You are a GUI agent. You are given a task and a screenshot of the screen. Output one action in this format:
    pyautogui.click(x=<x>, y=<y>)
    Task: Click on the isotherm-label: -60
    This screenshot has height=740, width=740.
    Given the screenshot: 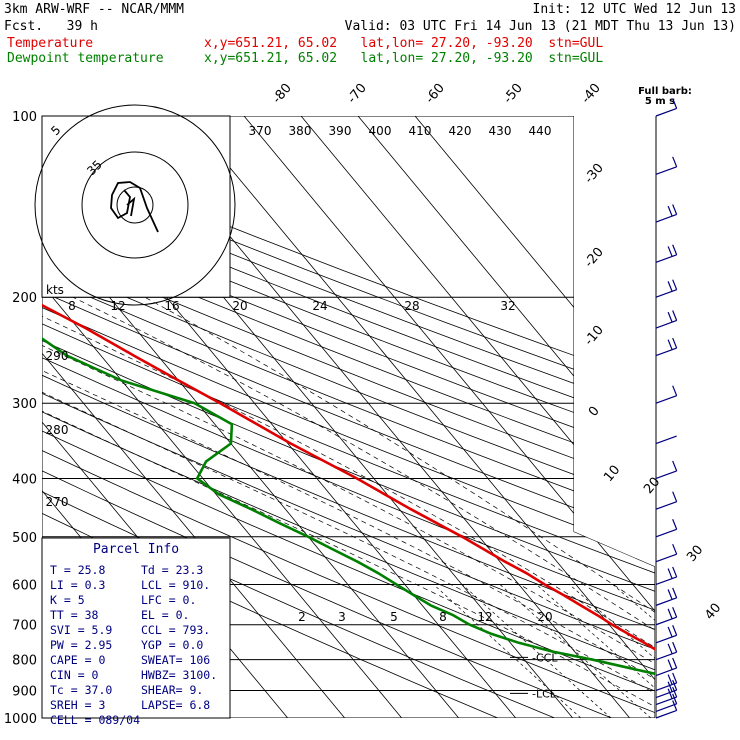 What is the action you would take?
    pyautogui.click(x=435, y=94)
    